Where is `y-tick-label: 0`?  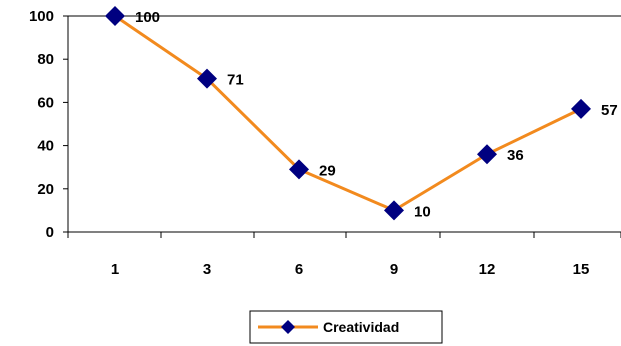 y-tick-label: 0 is located at coordinates (50, 232).